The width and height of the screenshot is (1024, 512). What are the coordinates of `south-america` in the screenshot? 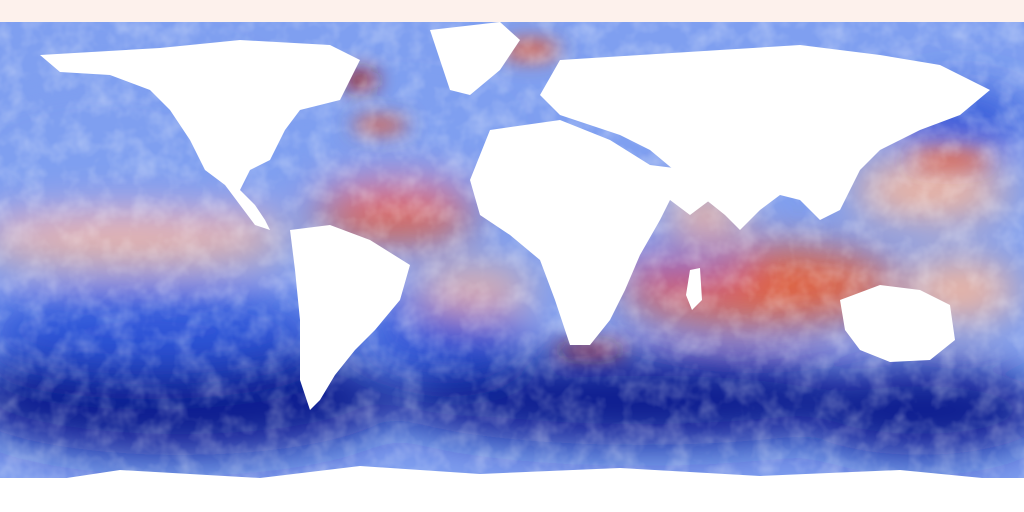 It's located at (350, 317).